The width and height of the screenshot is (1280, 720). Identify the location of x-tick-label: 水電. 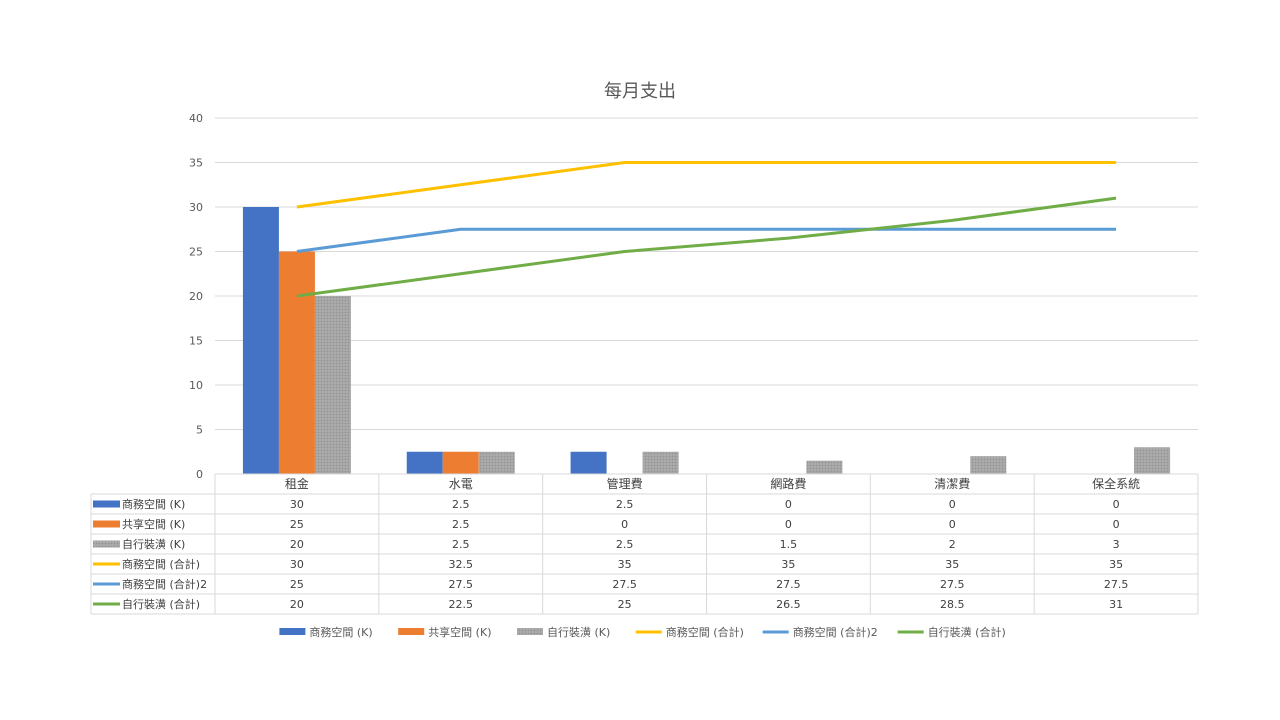
(461, 484).